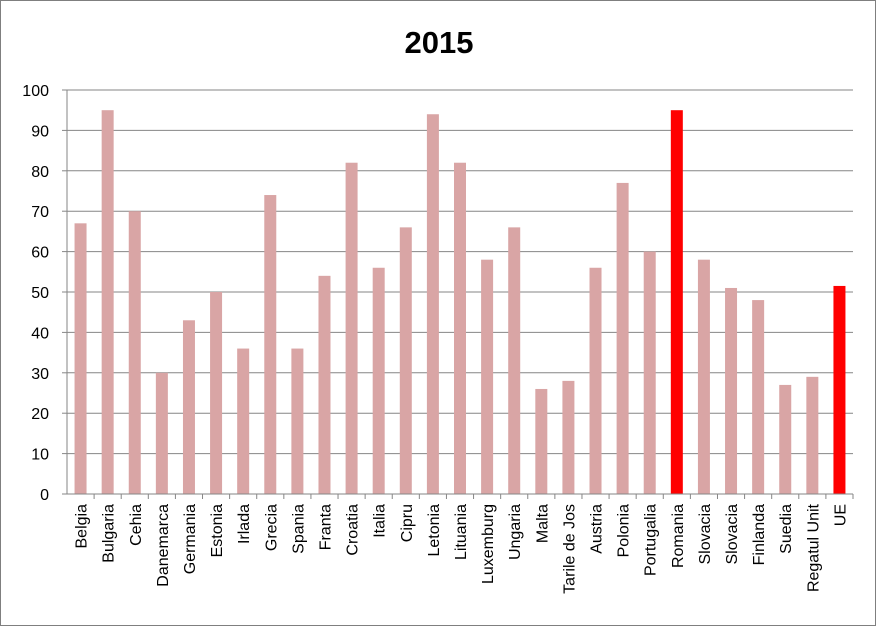 This screenshot has height=626, width=876. I want to click on chart-title: 2015, so click(439, 42).